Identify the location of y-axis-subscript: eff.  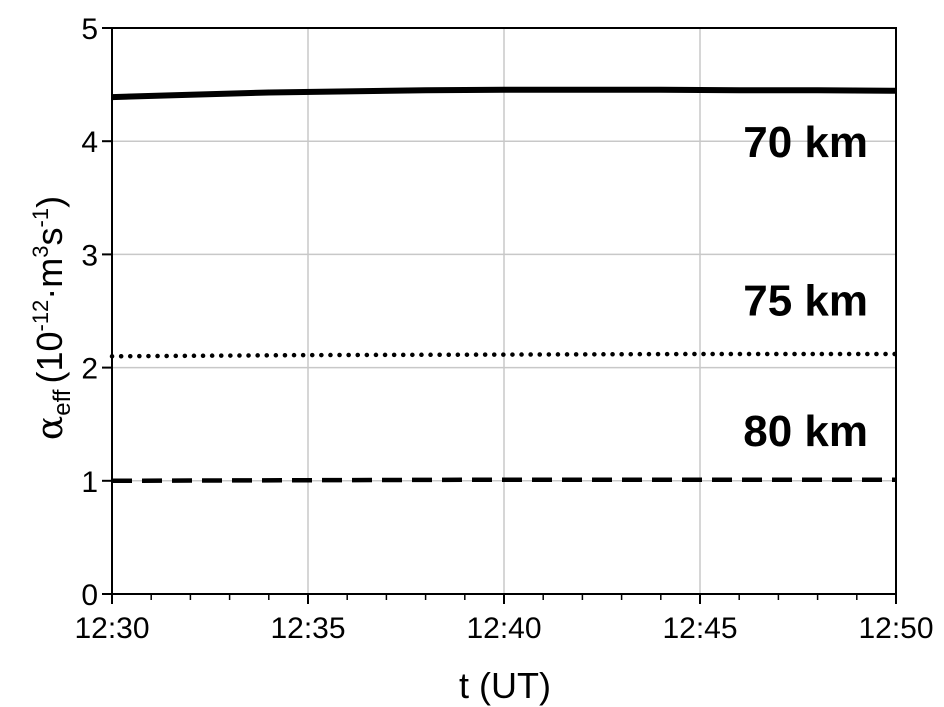
(62, 402).